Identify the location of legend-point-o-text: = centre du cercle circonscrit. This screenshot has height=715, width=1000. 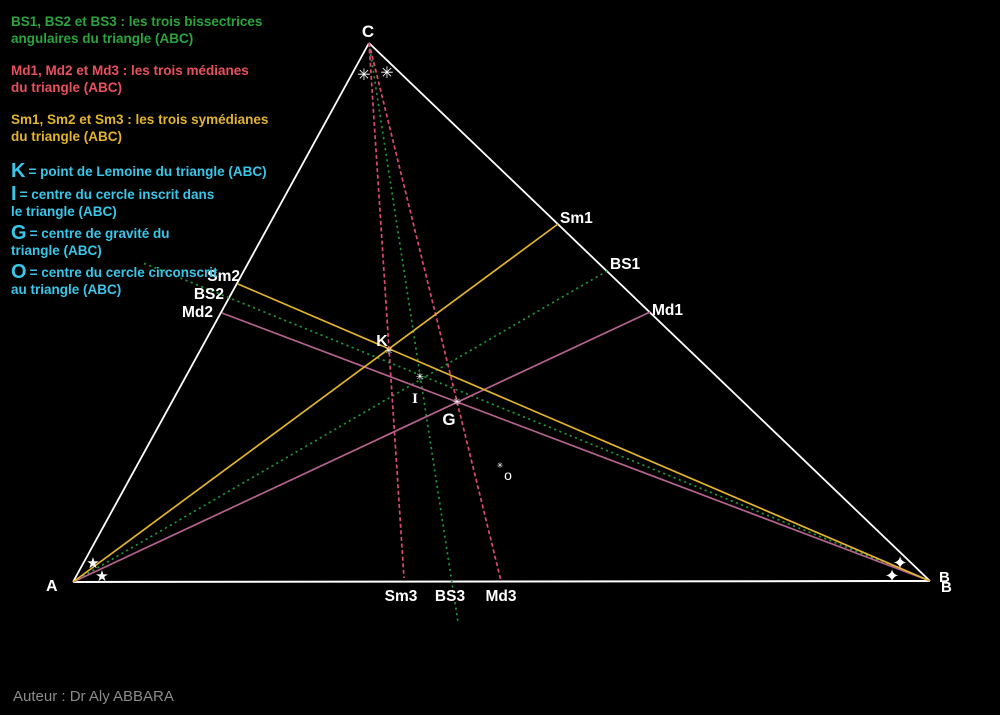
(123, 272).